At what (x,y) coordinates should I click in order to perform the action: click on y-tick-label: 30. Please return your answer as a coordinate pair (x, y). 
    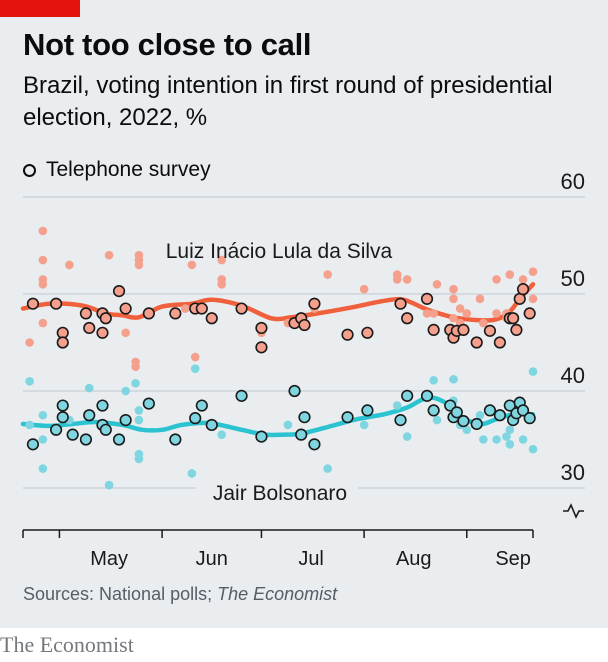
    Looking at the image, I should click on (573, 472).